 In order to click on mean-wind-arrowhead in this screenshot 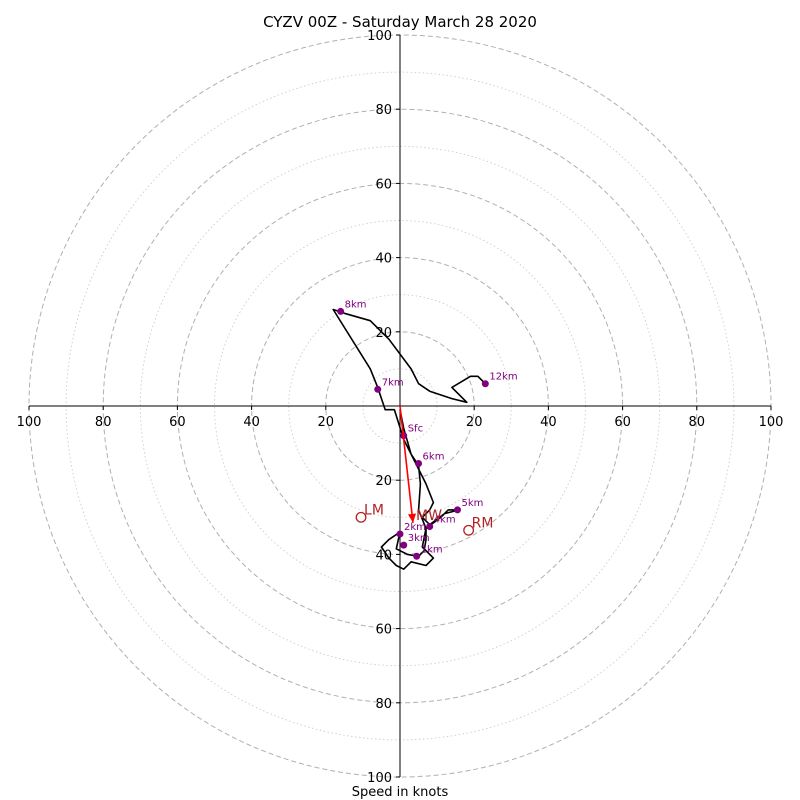, I will do `click(412, 518)`.